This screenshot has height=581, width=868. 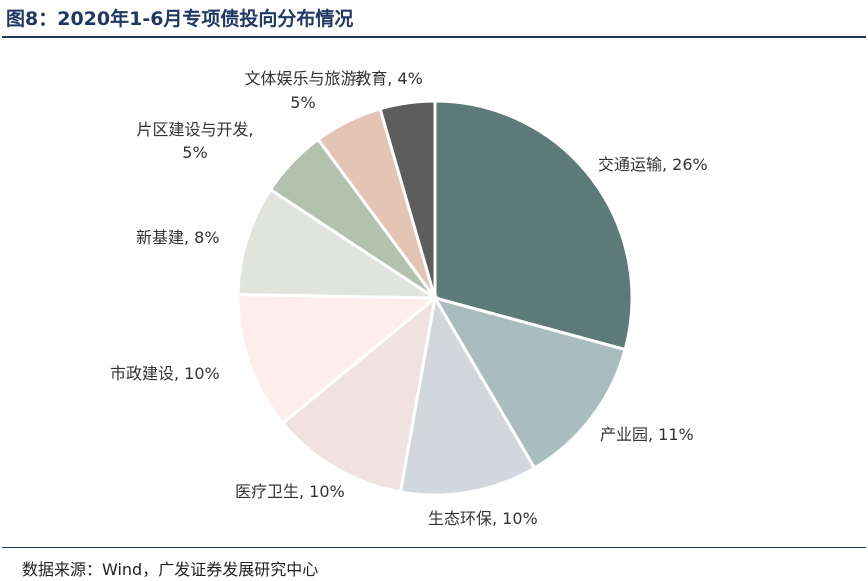 What do you see at coordinates (389, 78) in the screenshot?
I see `slice-label: 教育, 4%` at bounding box center [389, 78].